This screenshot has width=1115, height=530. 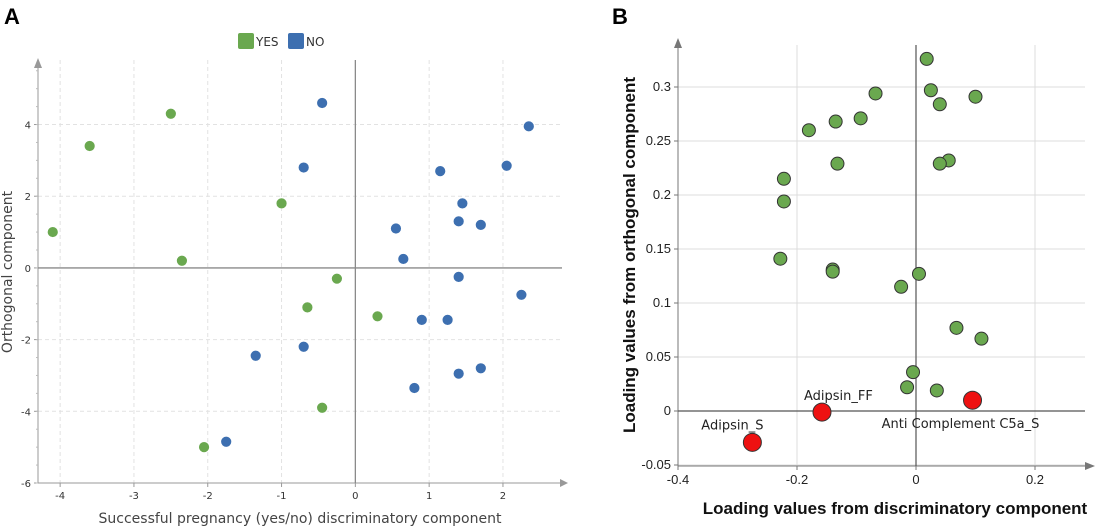 I want to click on panel-b-y-arrow-icon, so click(x=678, y=43).